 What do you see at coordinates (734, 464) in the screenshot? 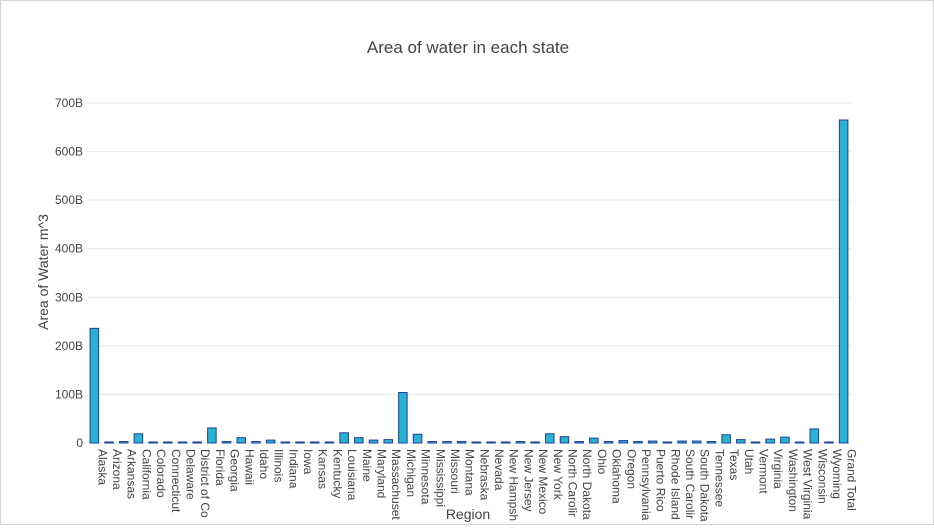
I see `x-tick-label: Texas` at bounding box center [734, 464].